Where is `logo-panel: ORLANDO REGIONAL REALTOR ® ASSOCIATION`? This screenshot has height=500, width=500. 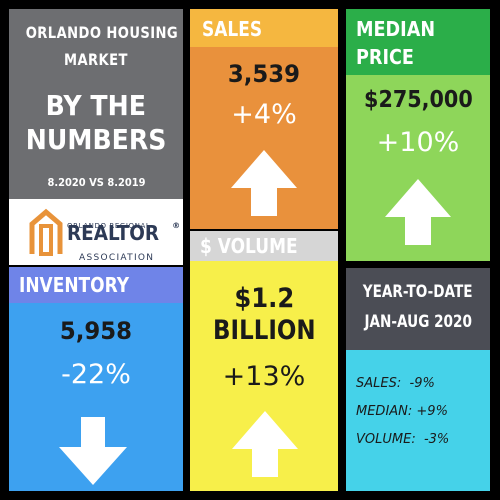
logo-panel: ORLANDO REGIONAL REALTOR ® ASSOCIATION is located at coordinates (96, 232).